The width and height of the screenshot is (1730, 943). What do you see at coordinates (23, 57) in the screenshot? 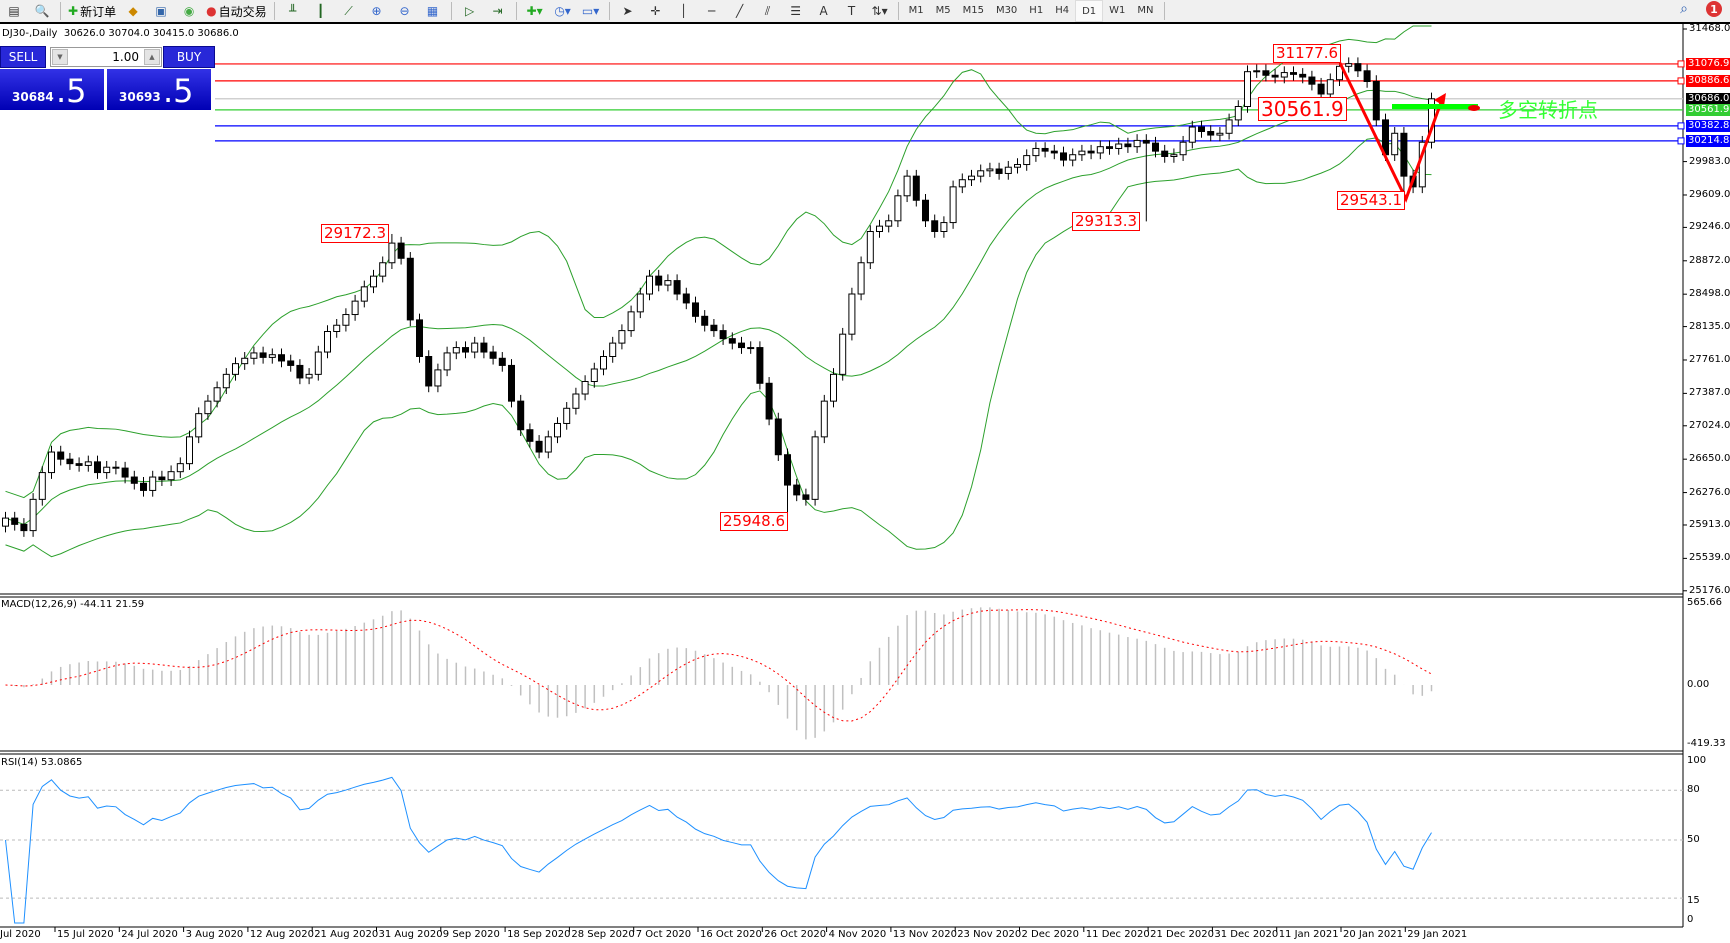
I see `sell-button: SELL` at bounding box center [23, 57].